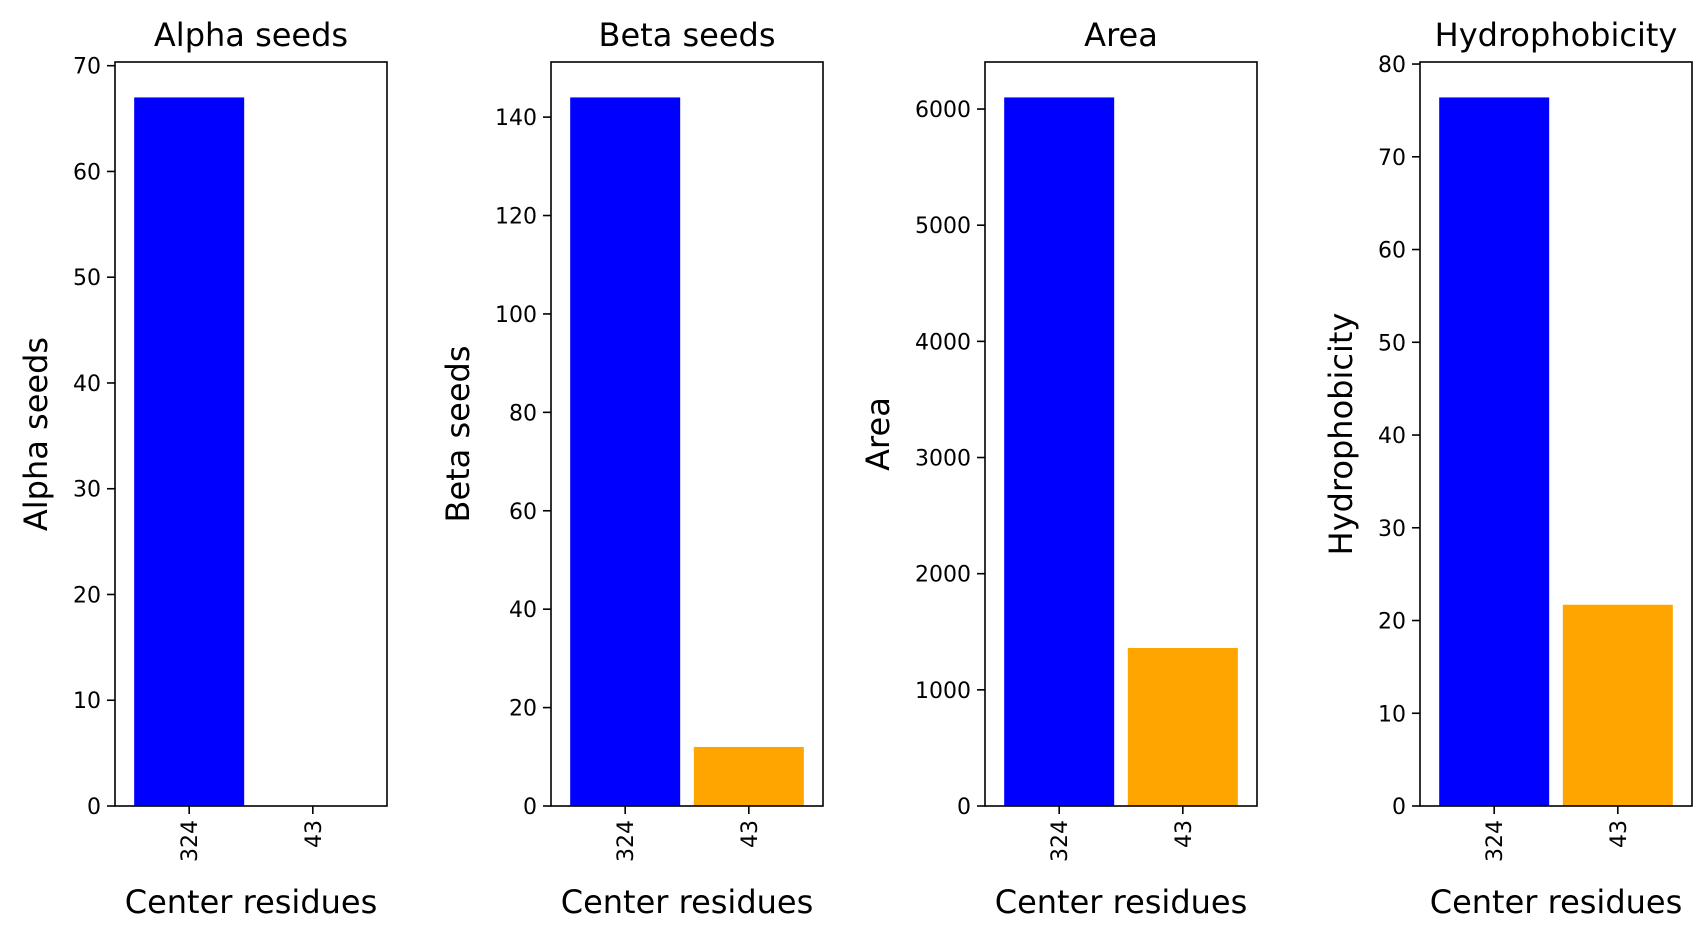 Image resolution: width=1706 pixels, height=937 pixels. What do you see at coordinates (1392, 343) in the screenshot?
I see `panel-4-ytick-label-50: 50` at bounding box center [1392, 343].